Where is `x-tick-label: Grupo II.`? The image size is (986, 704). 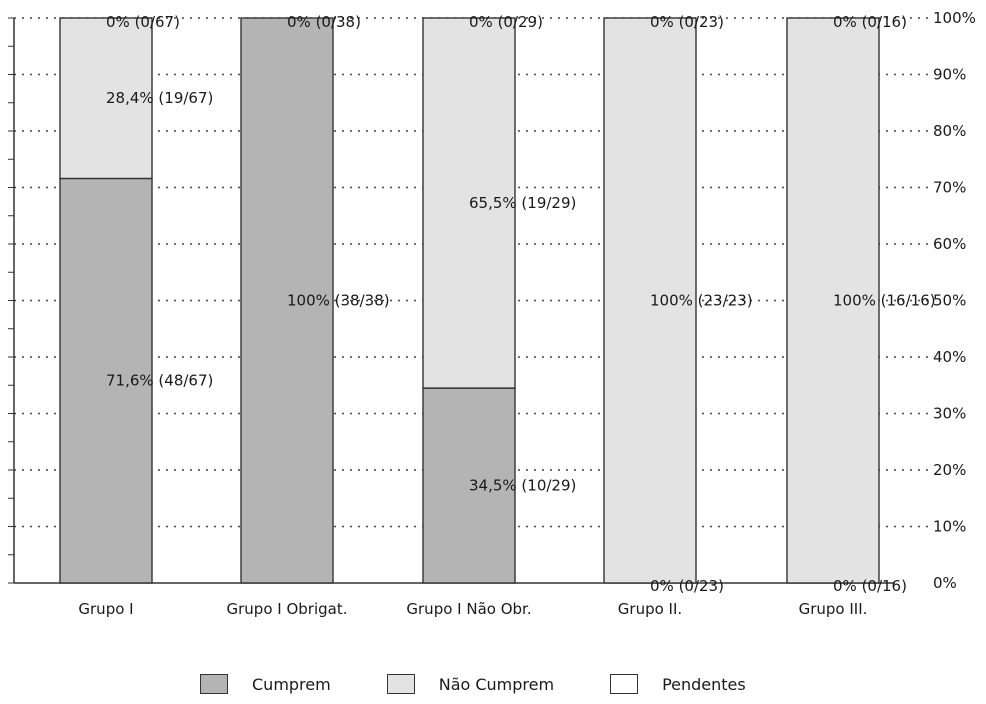 x-tick-label: Grupo II. is located at coordinates (650, 609).